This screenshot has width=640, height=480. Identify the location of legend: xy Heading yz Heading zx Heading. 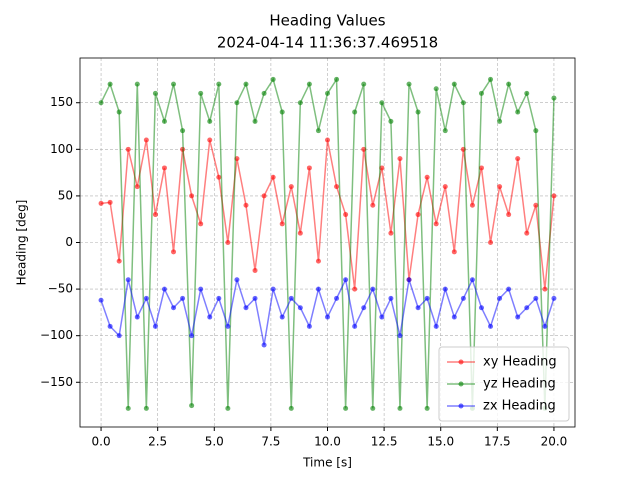
(504, 384).